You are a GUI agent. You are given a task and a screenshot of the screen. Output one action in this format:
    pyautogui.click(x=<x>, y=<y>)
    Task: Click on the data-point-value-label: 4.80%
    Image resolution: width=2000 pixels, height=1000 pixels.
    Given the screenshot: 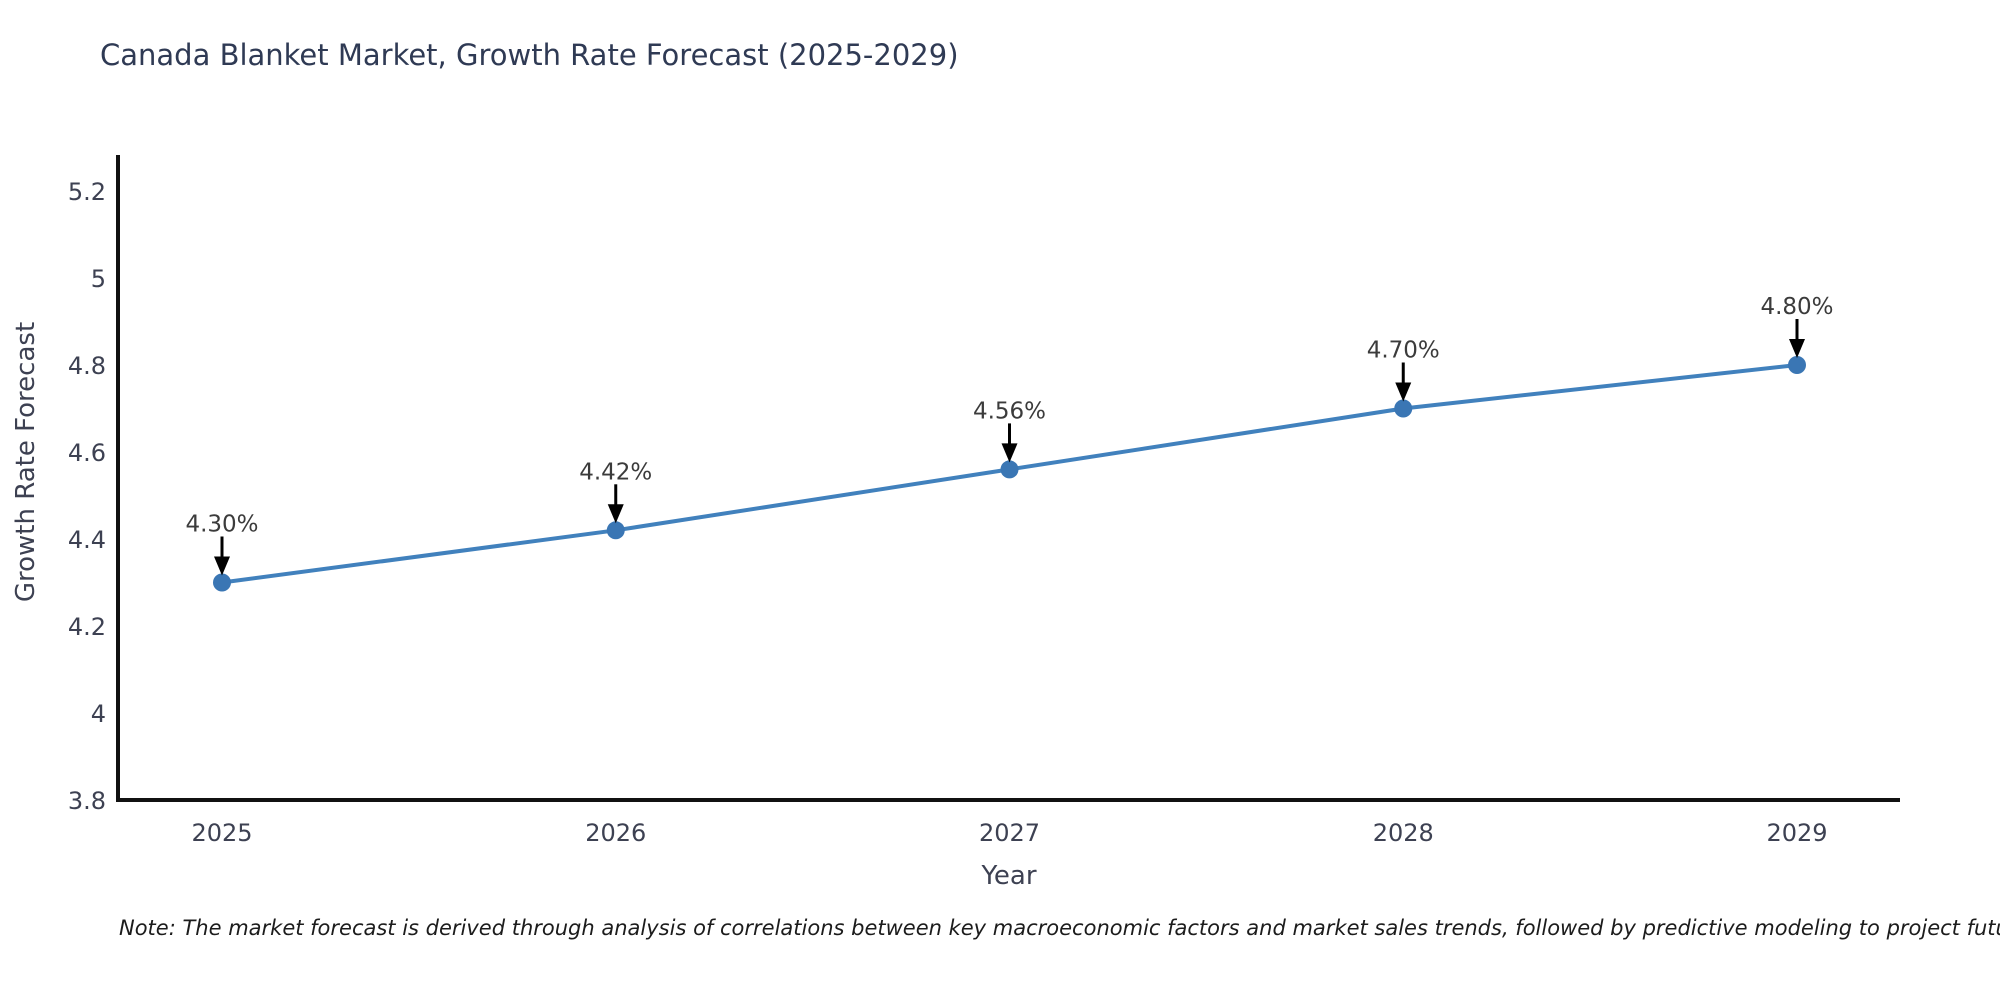 What is the action you would take?
    pyautogui.click(x=1796, y=307)
    